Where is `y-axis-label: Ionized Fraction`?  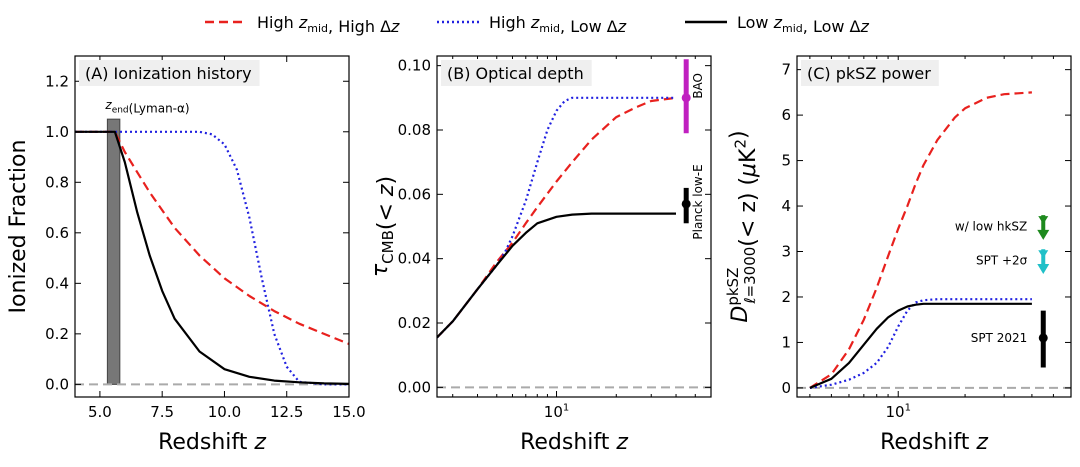
y-axis-label: Ionized Fraction is located at coordinates (18, 227).